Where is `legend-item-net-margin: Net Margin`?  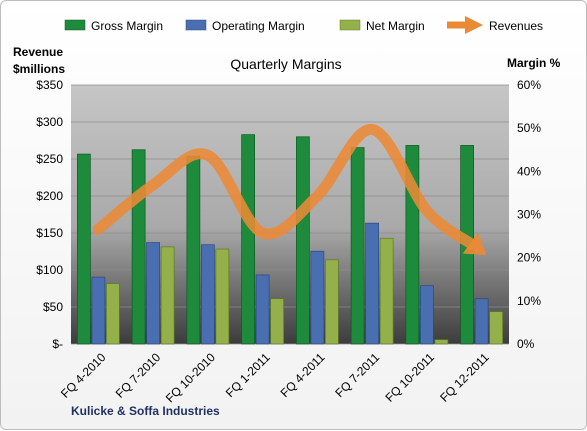 legend-item-net-margin: Net Margin is located at coordinates (382, 26).